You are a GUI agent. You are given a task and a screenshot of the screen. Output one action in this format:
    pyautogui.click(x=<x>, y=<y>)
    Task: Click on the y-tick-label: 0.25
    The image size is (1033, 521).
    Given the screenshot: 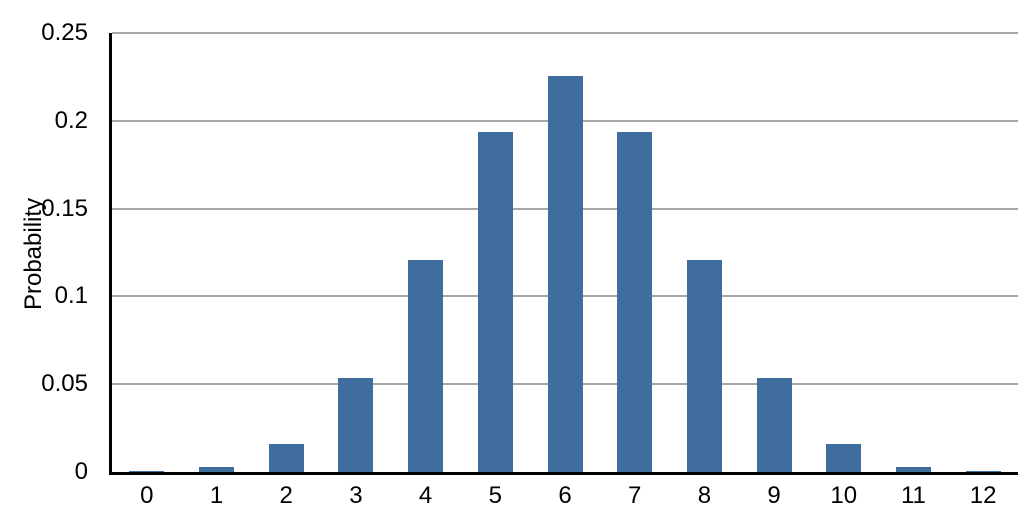 What is the action you would take?
    pyautogui.click(x=64, y=32)
    